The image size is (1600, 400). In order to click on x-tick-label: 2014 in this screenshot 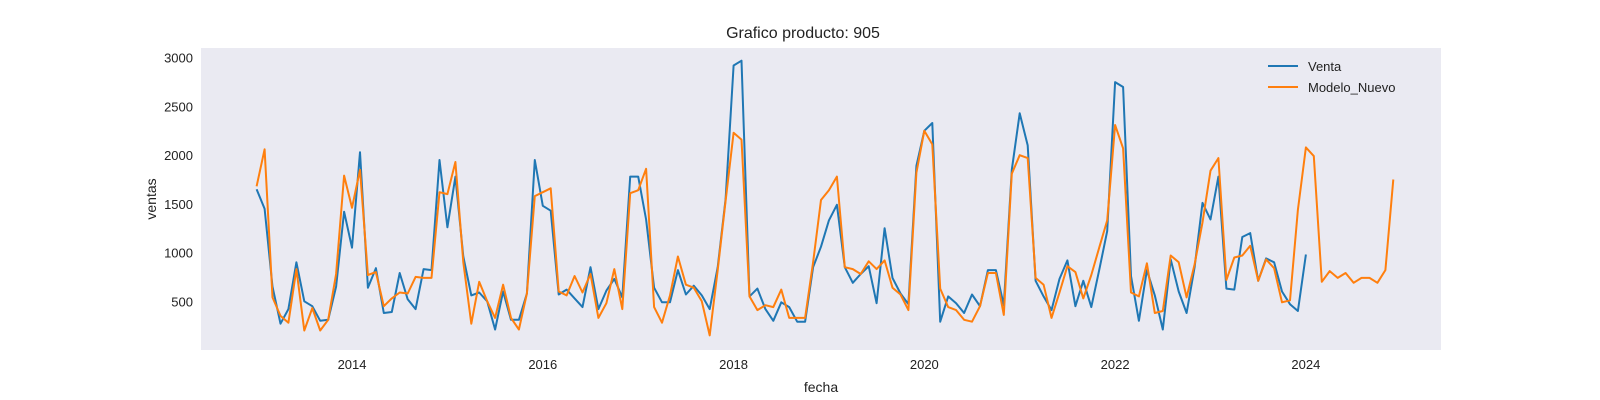, I will do `click(352, 364)`.